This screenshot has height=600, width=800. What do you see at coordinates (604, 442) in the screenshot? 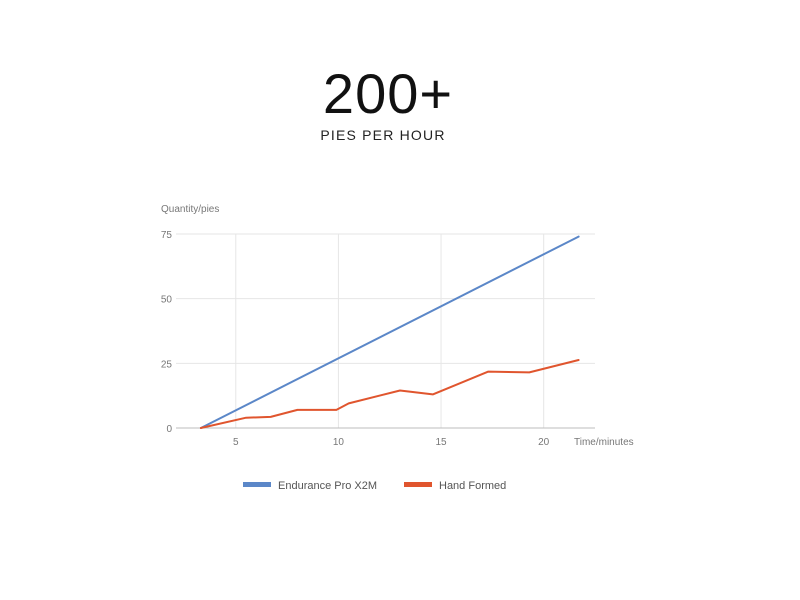
I see `x-axis-label: Time/minutes` at bounding box center [604, 442].